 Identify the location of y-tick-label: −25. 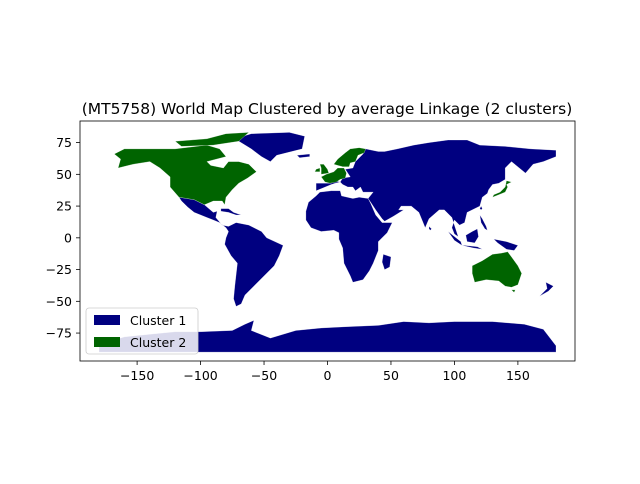
(59, 269).